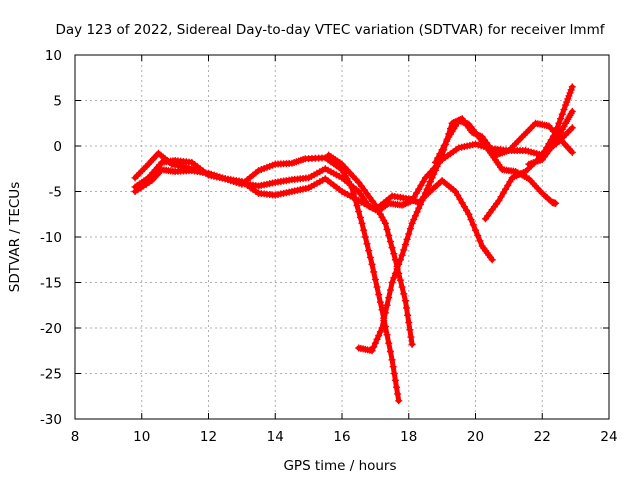  Describe the element at coordinates (51, 329) in the screenshot. I see `y-tick-label: -20` at that location.